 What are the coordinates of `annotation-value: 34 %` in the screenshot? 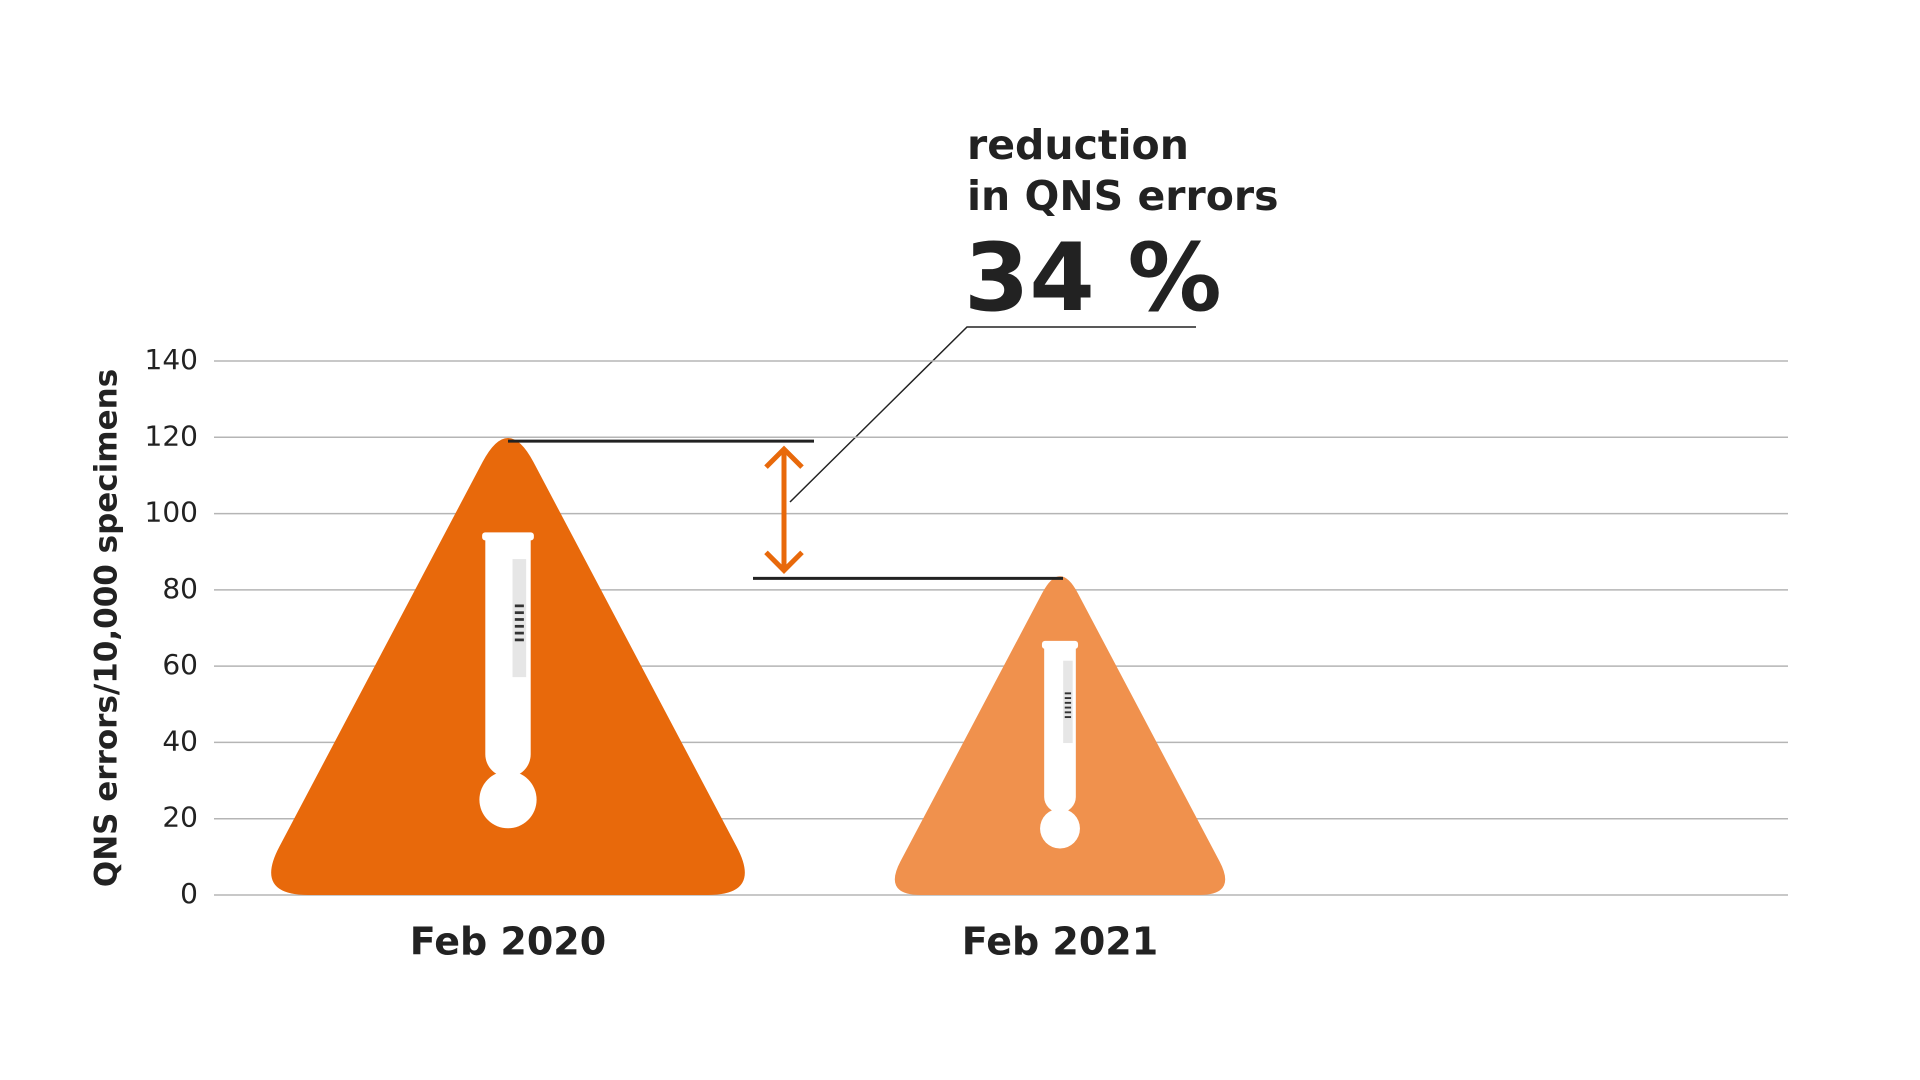 It's located at (1093, 278).